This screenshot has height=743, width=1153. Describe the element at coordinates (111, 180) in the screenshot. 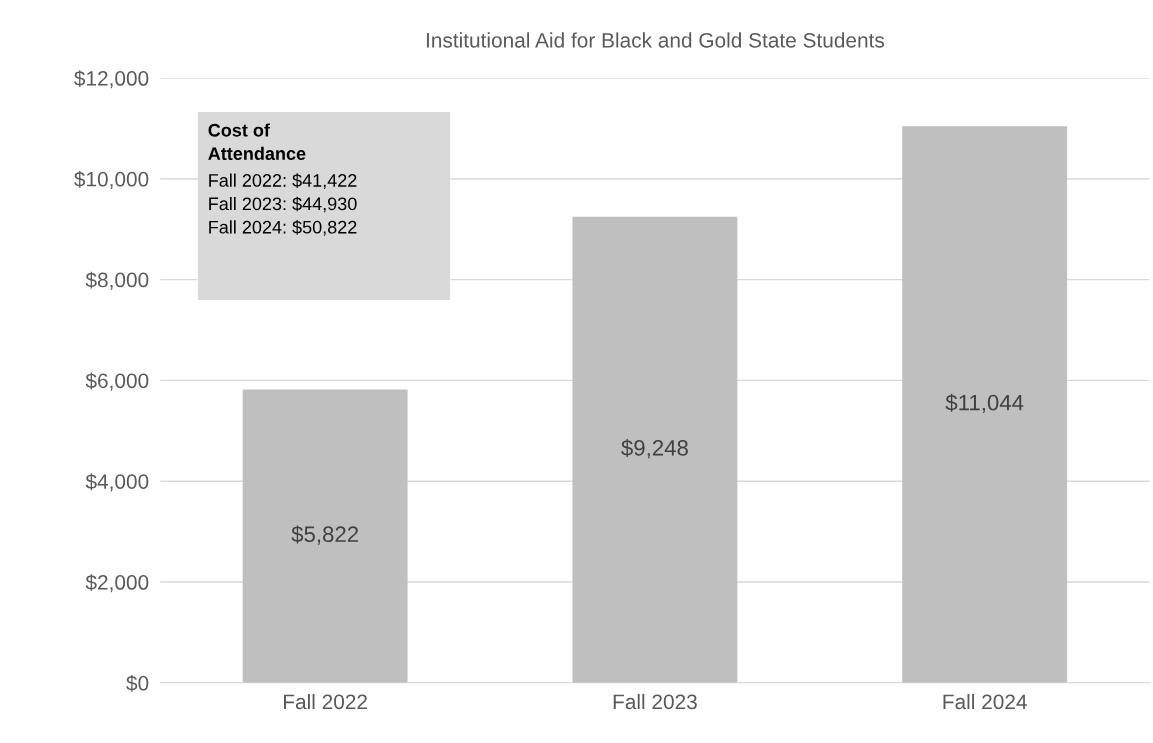

I see `y-tick-label: $10,000` at that location.